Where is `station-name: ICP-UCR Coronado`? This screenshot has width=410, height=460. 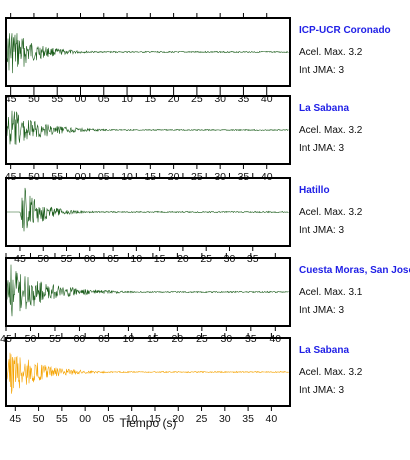 station-name: ICP-UCR Coronado is located at coordinates (345, 30).